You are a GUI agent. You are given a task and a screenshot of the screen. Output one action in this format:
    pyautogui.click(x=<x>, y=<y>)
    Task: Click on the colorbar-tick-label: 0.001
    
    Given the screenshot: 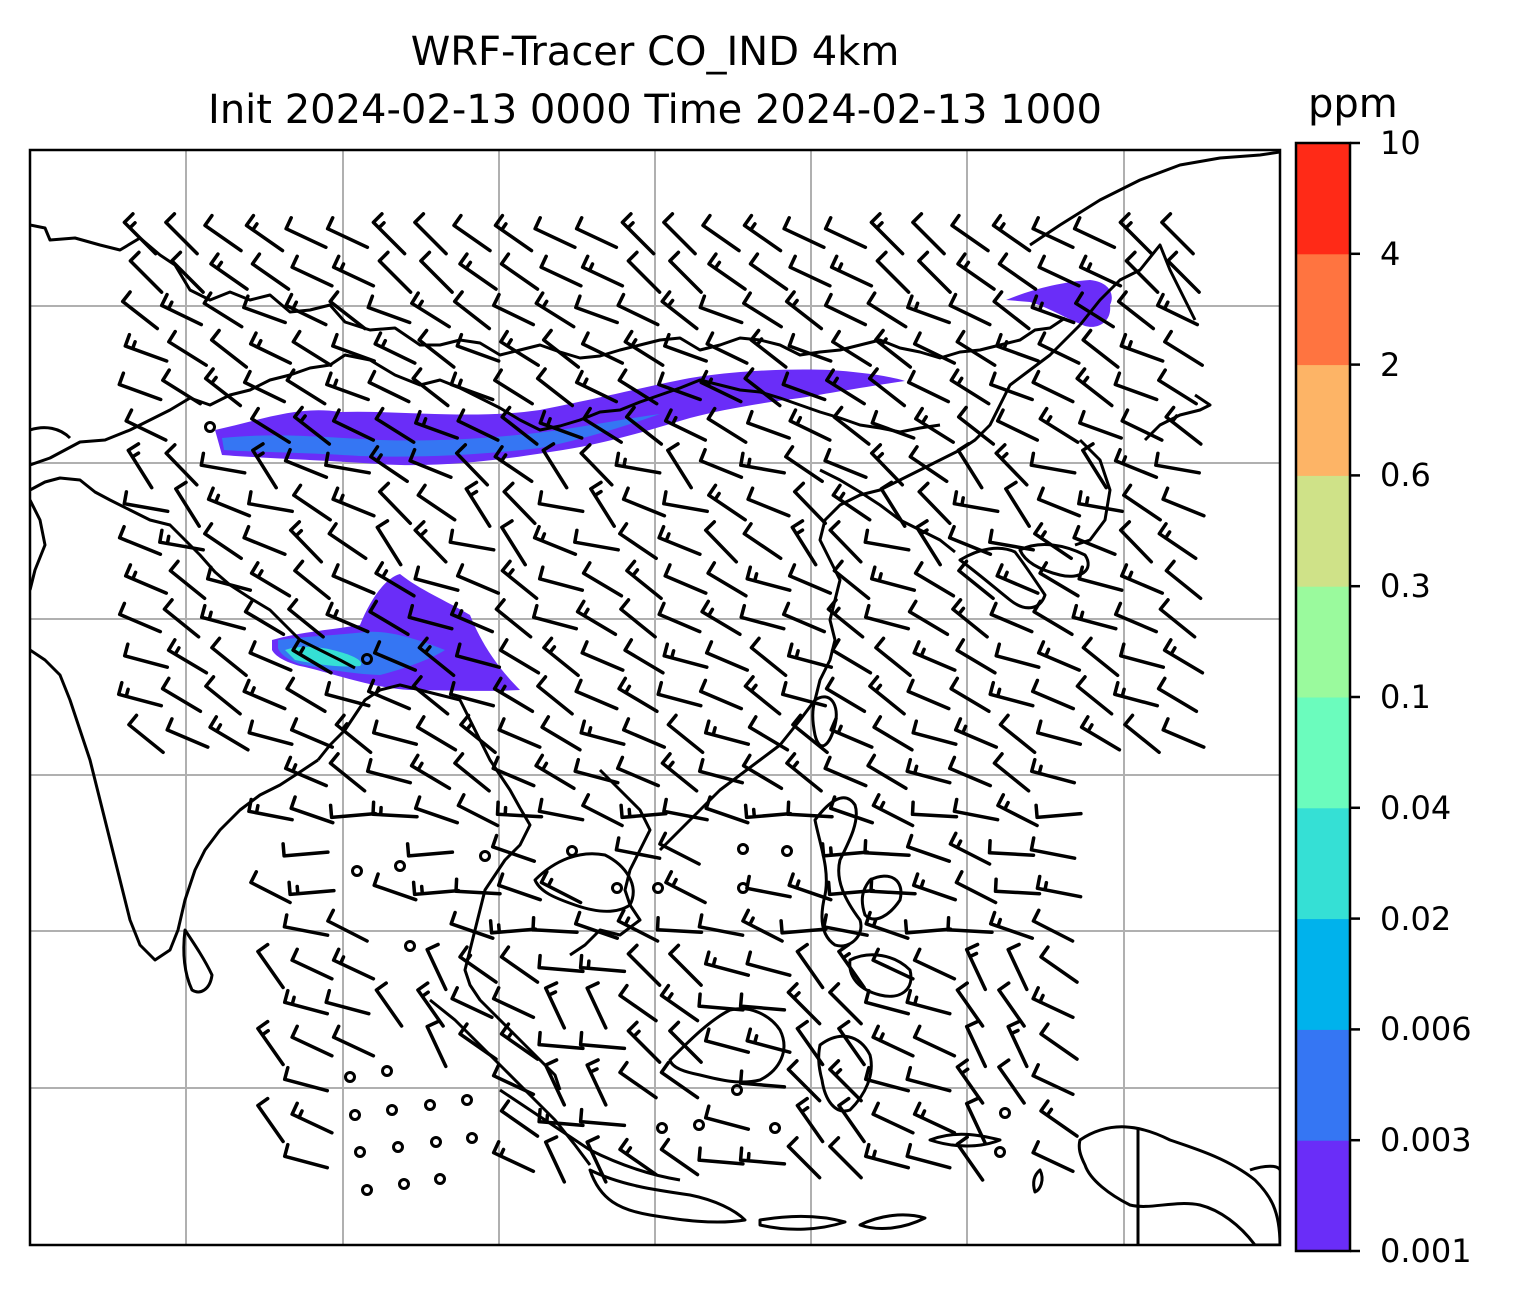 What is the action you would take?
    pyautogui.click(x=1426, y=1251)
    